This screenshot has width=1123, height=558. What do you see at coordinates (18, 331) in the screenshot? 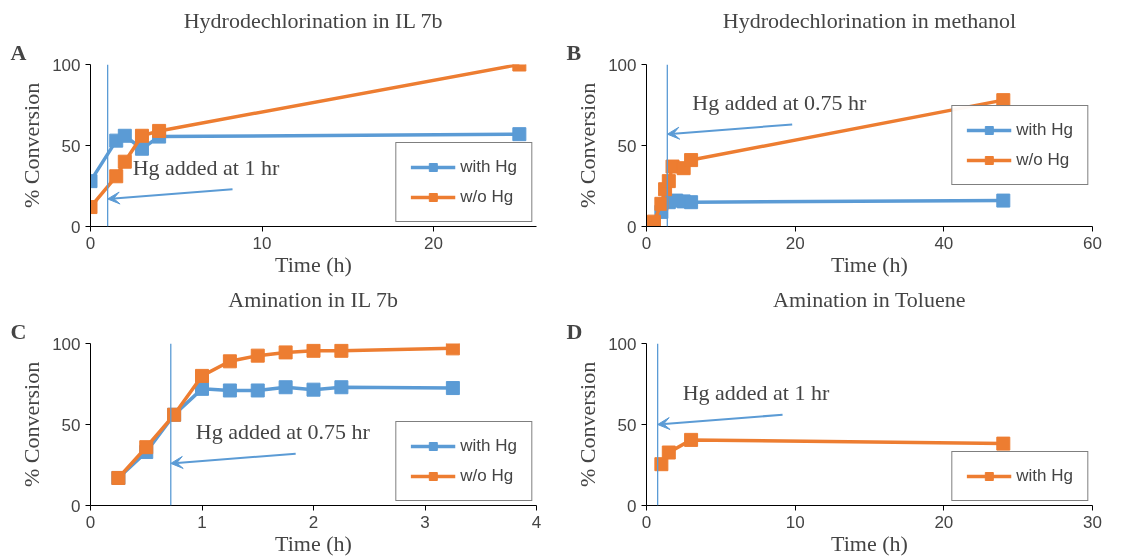
I see `text: C` at bounding box center [18, 331].